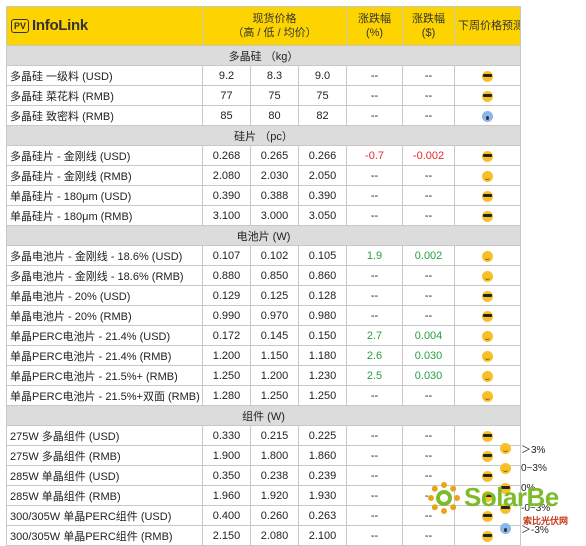 The width and height of the screenshot is (586, 546). I want to click on change-pct-unit: (%), so click(374, 33).